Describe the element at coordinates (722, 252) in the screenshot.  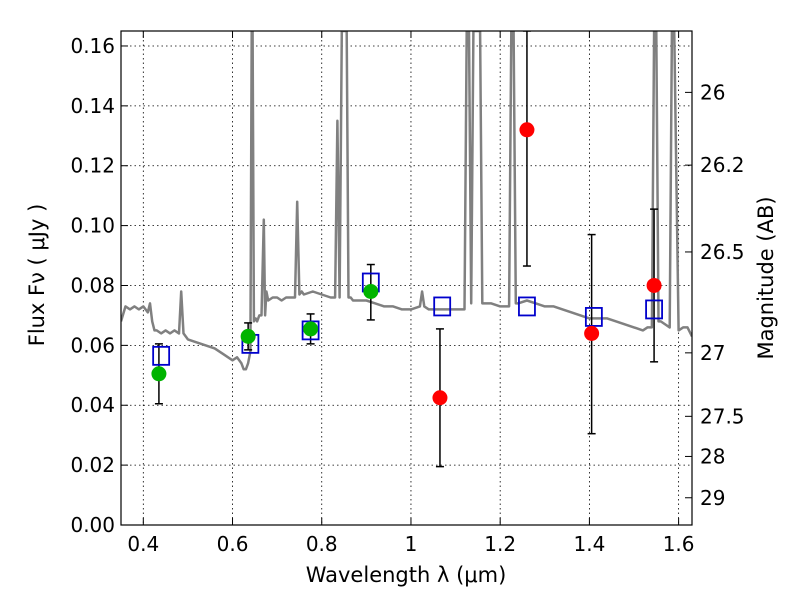
I see `y2-tick-label: 26.5` at that location.